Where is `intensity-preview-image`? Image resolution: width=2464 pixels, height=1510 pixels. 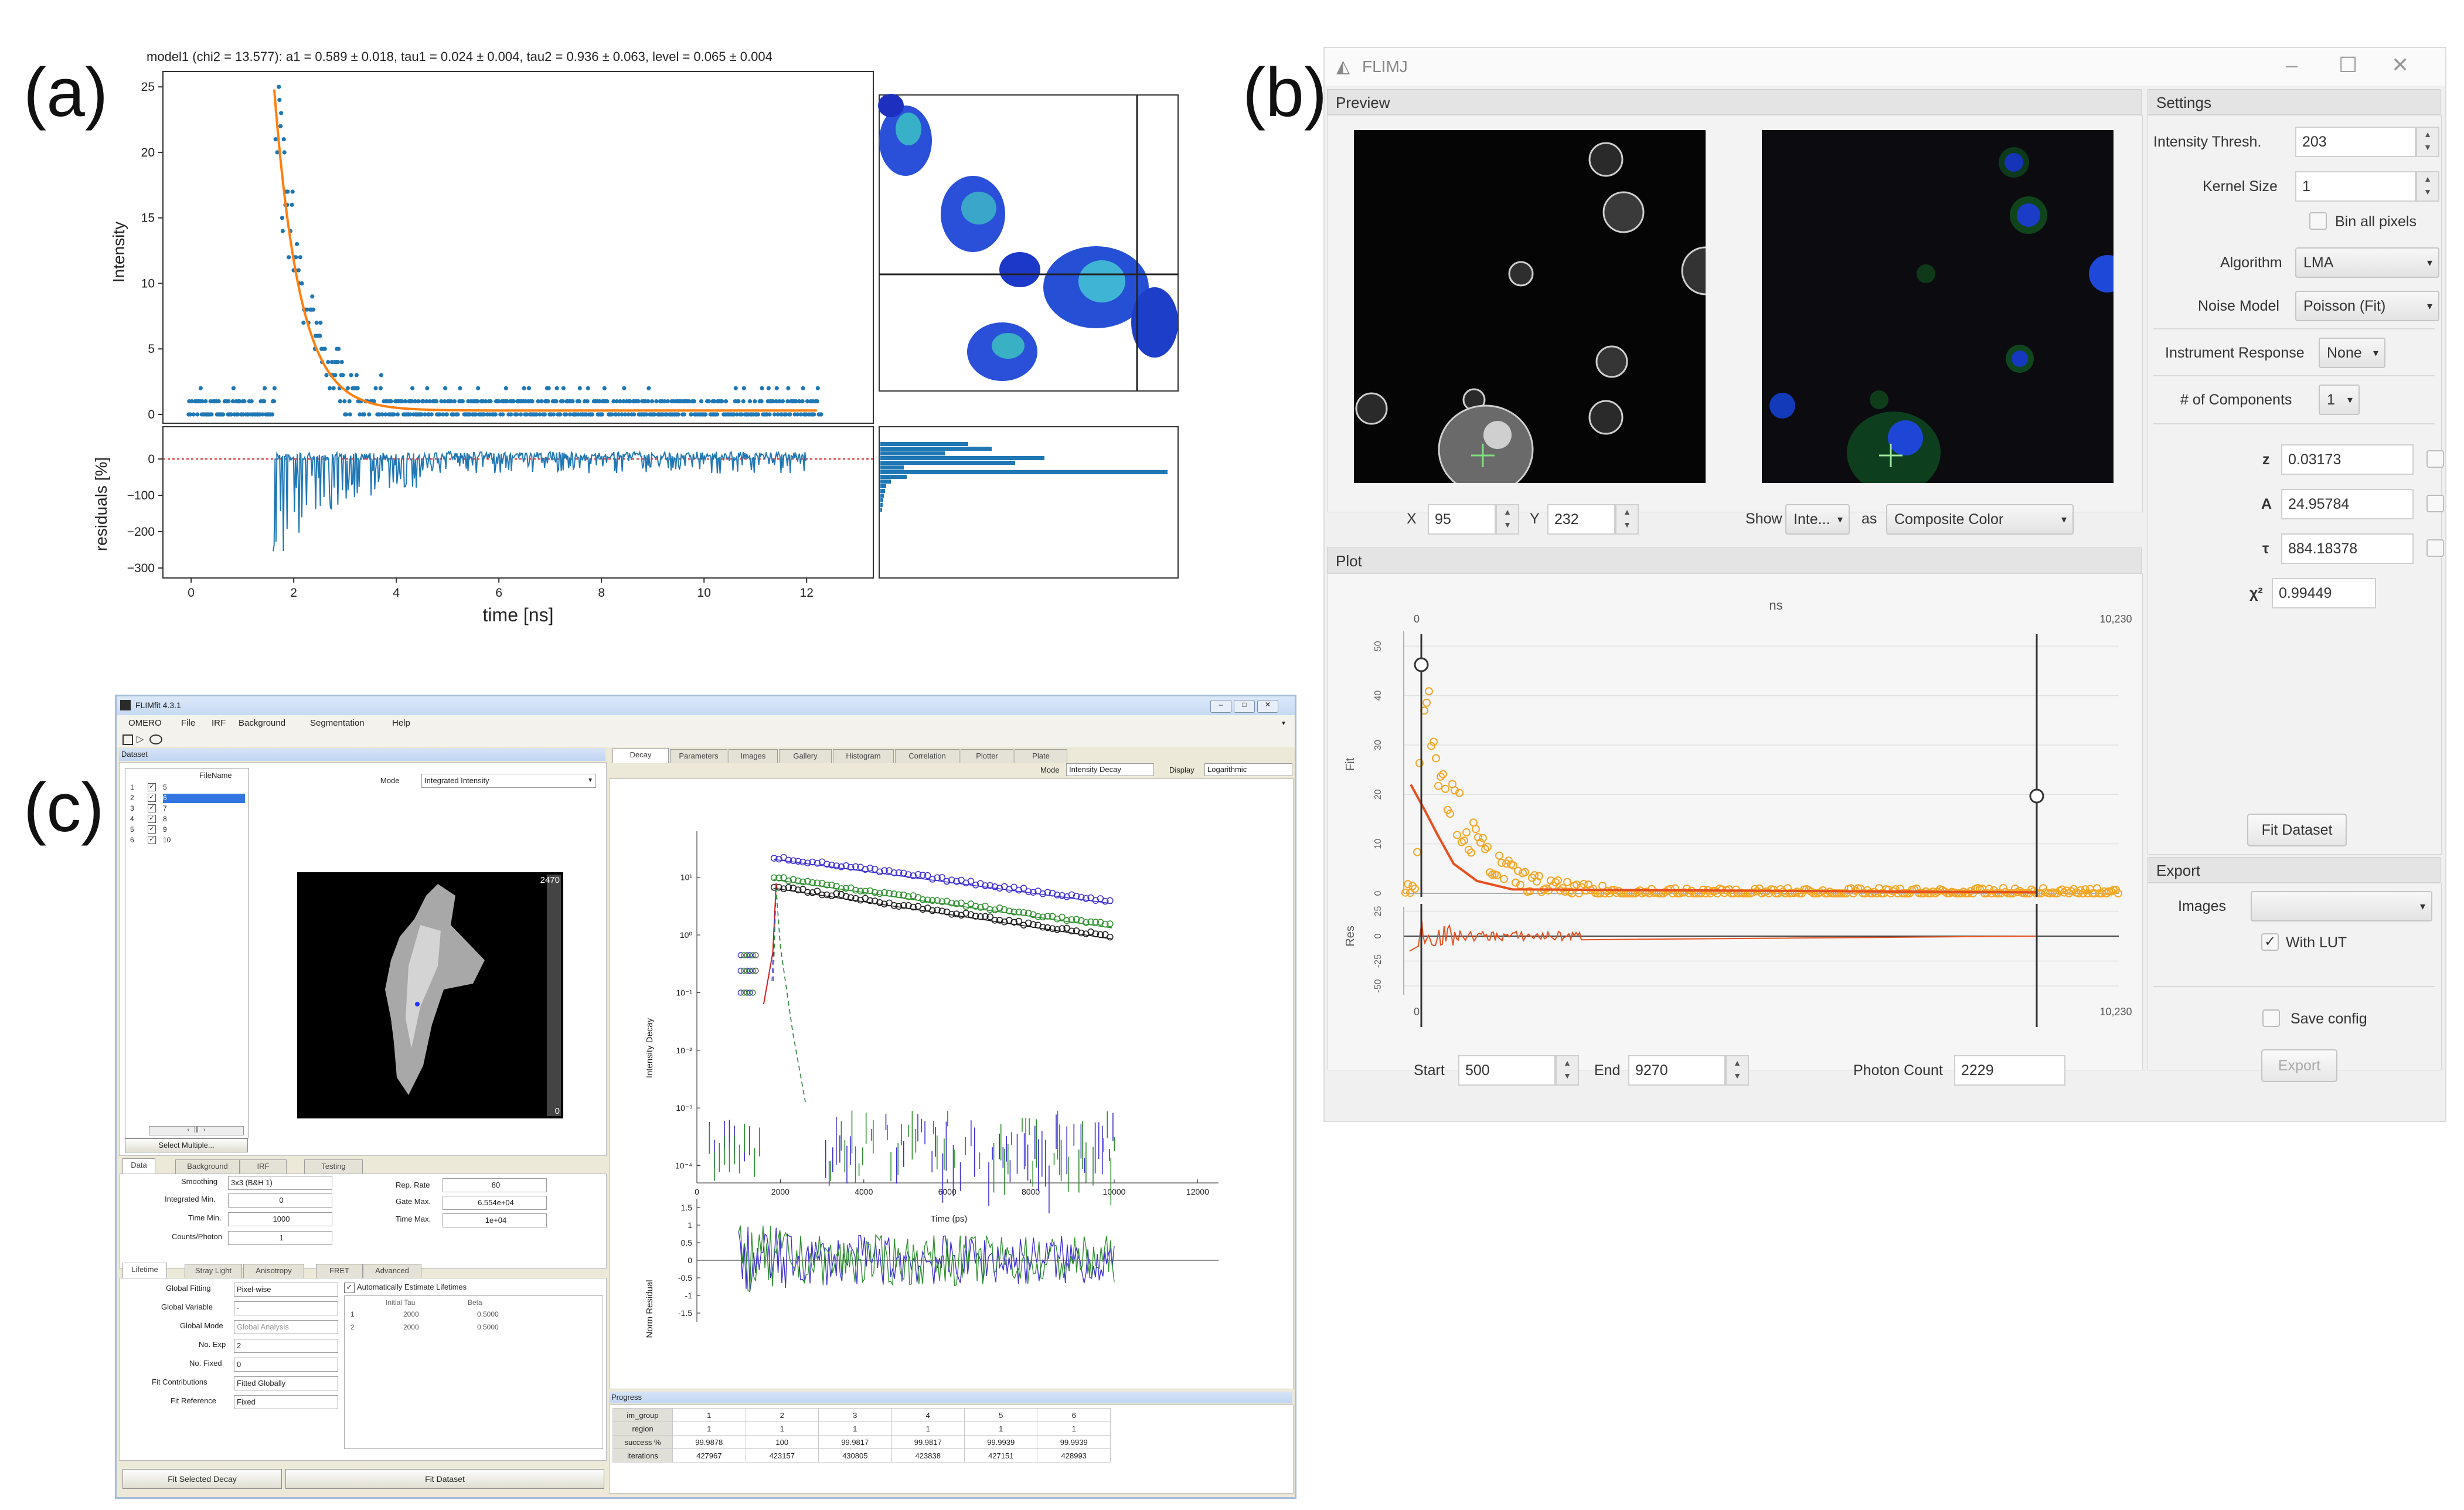
intensity-preview-image is located at coordinates (1530, 306).